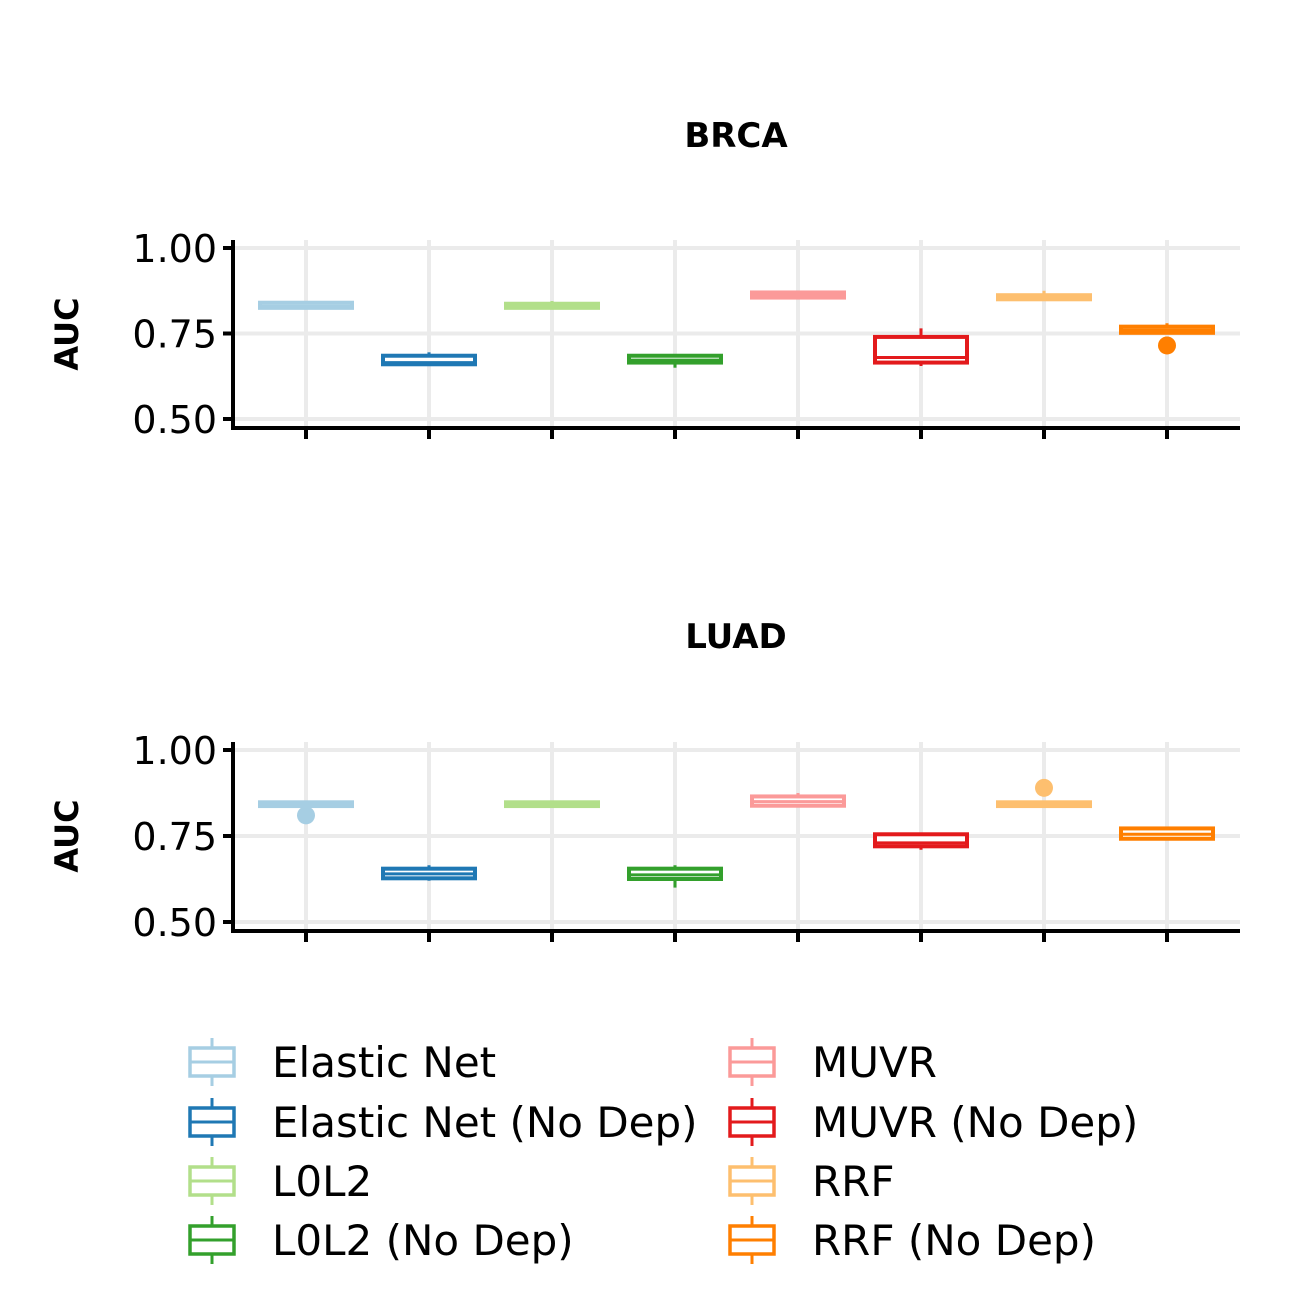  I want to click on legend-label: RRF, so click(853, 1181).